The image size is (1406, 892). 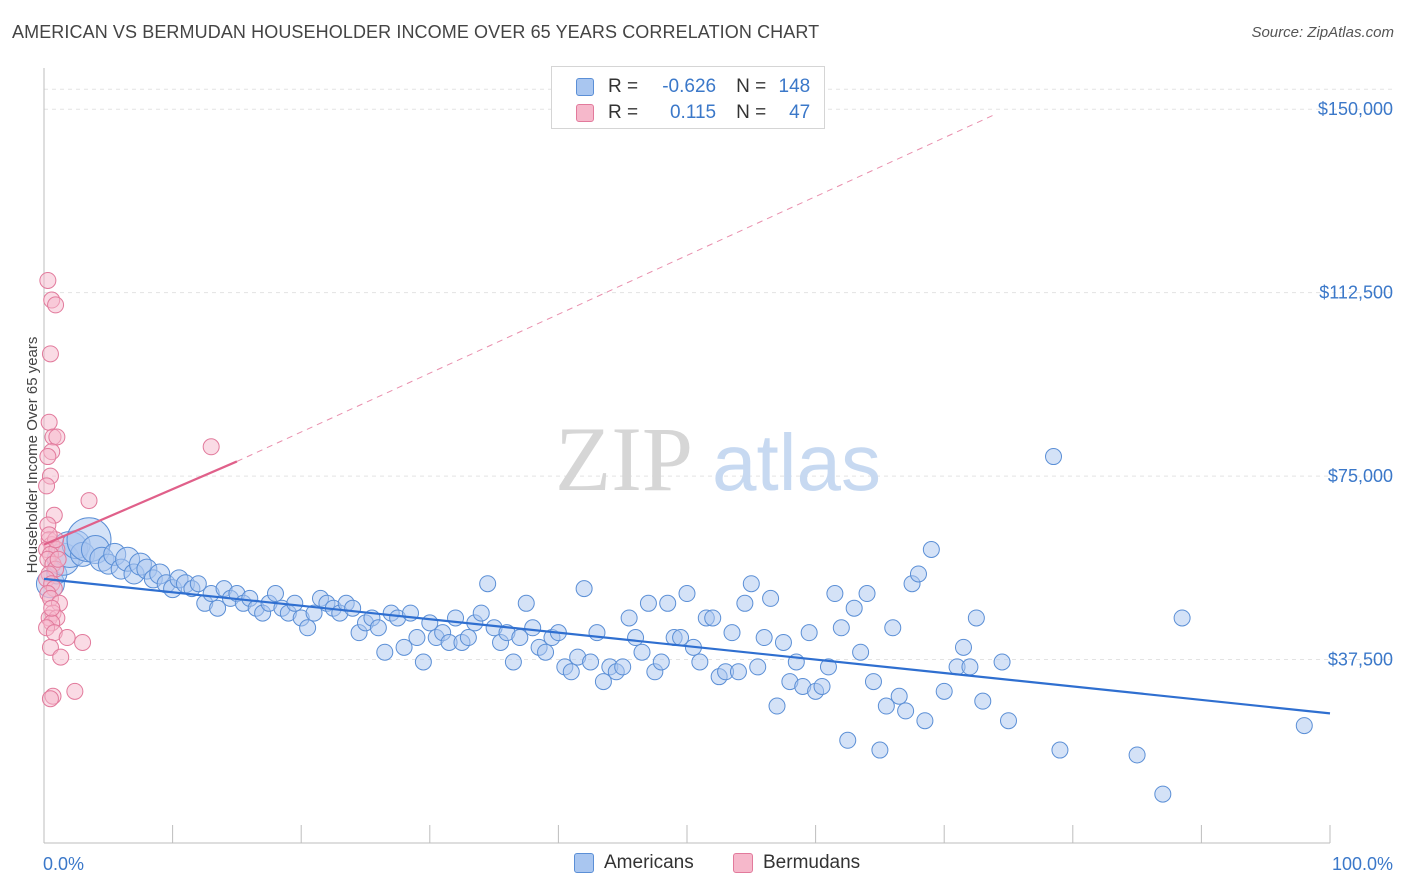 I want to click on y-tick-label: $37,500, so click(x=1360, y=660).